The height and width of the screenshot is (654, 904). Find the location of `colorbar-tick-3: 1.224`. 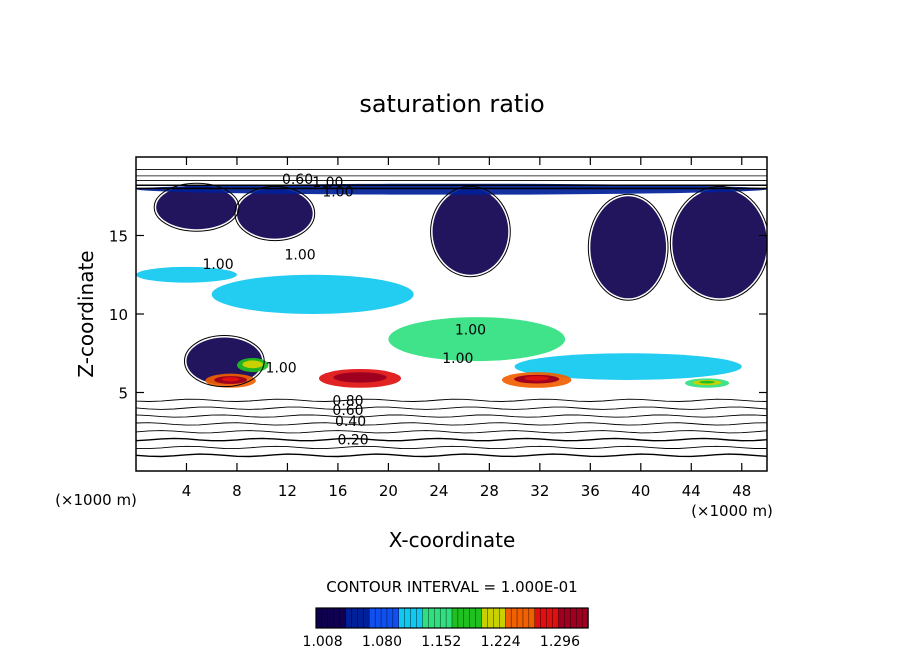

colorbar-tick-3: 1.224 is located at coordinates (501, 642).